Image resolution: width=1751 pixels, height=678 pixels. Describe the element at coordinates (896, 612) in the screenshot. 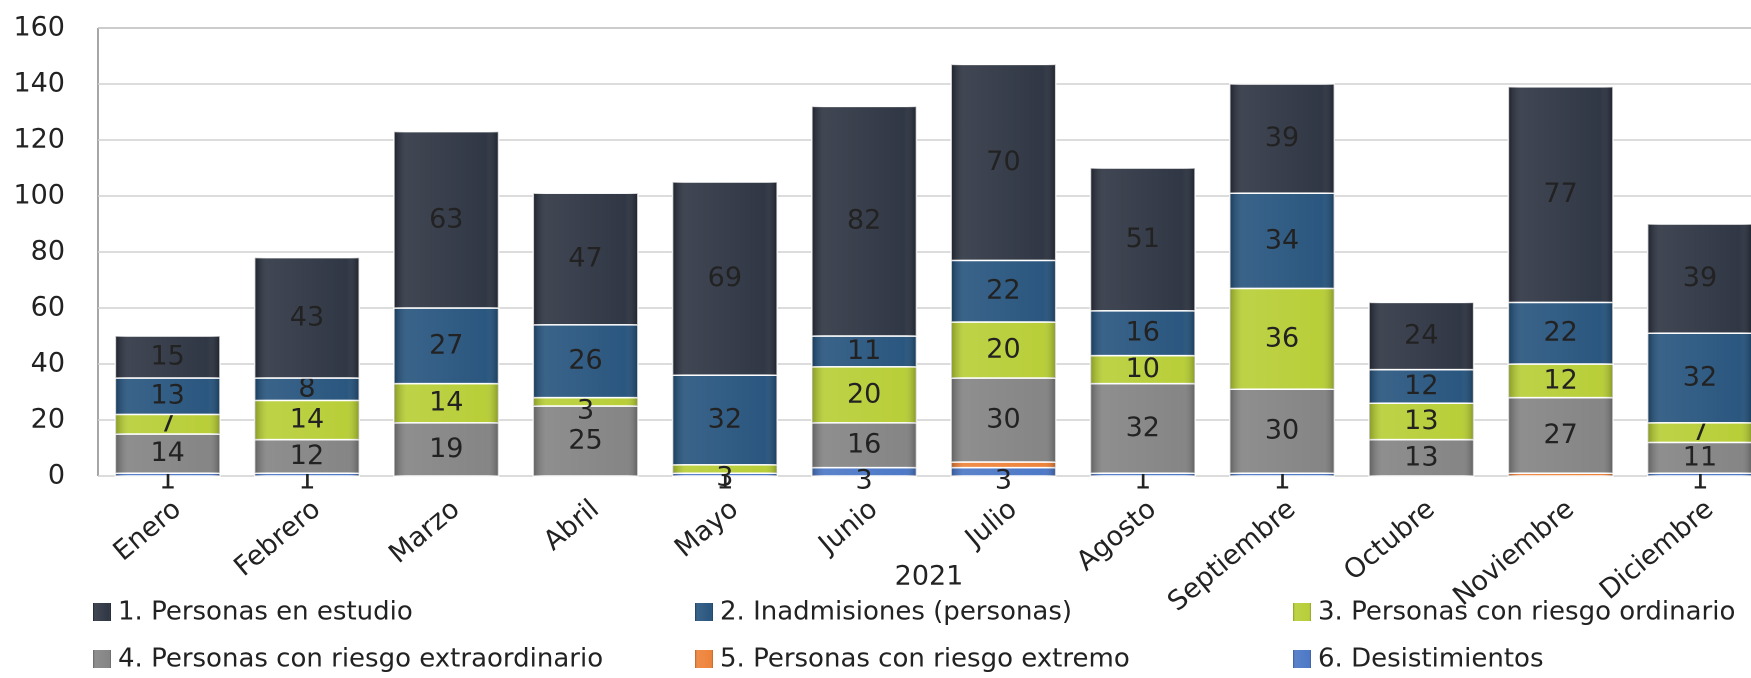

I see `legend-label: 2. Inadmisiones (personas)` at that location.